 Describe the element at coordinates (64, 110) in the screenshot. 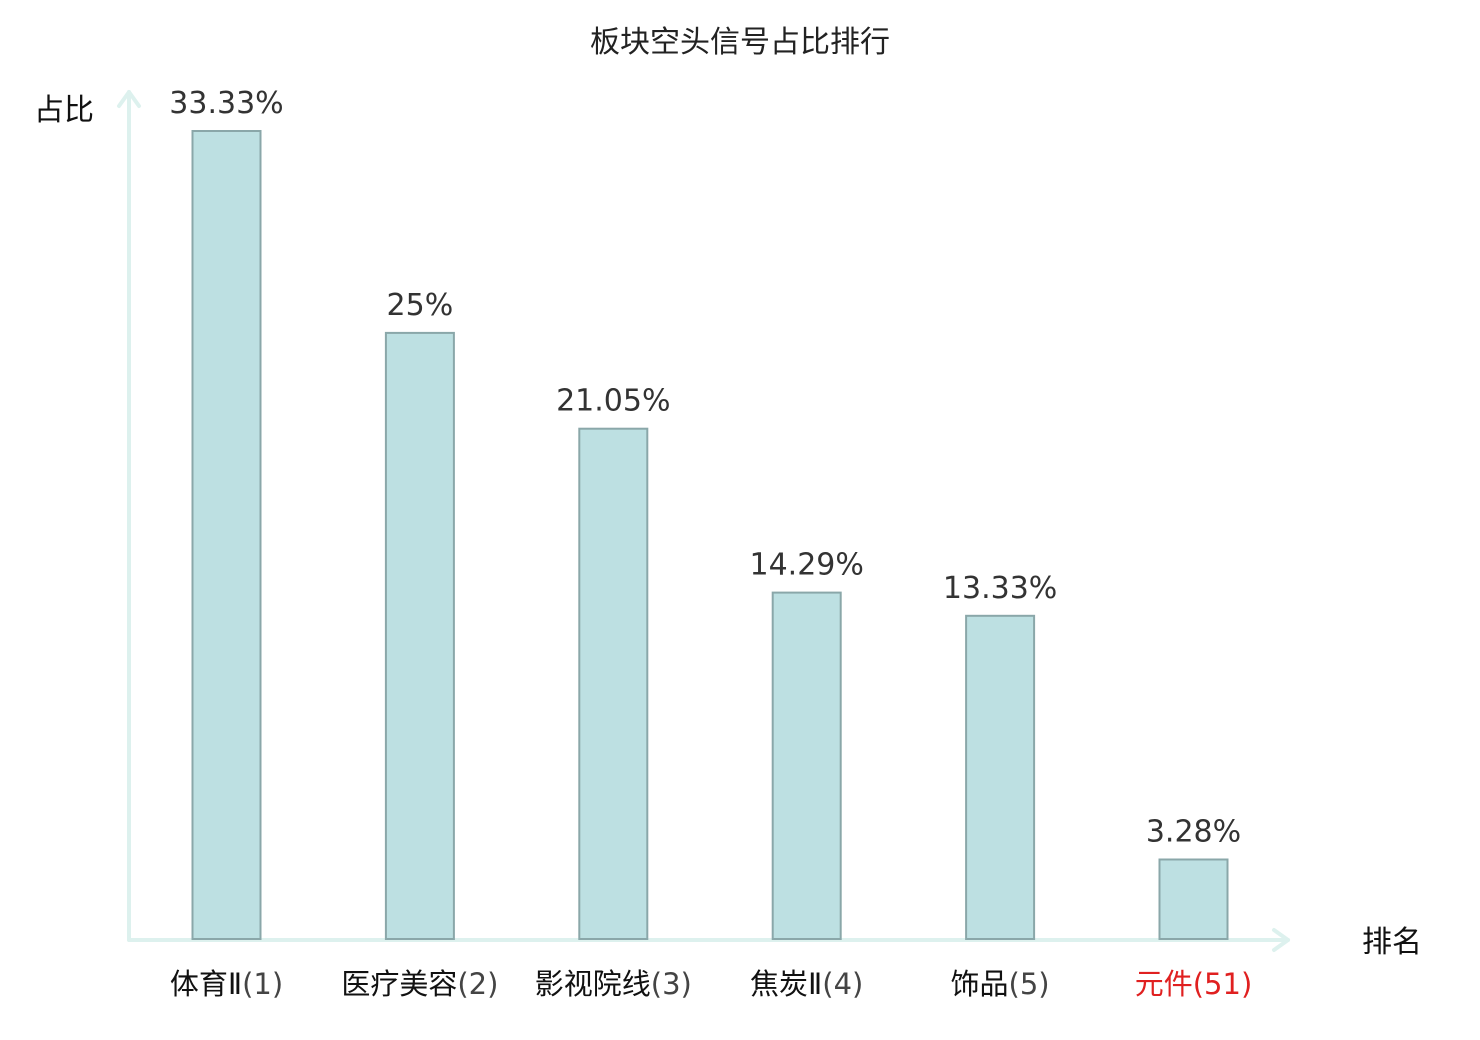

I see `y-axis-label: 占比` at that location.